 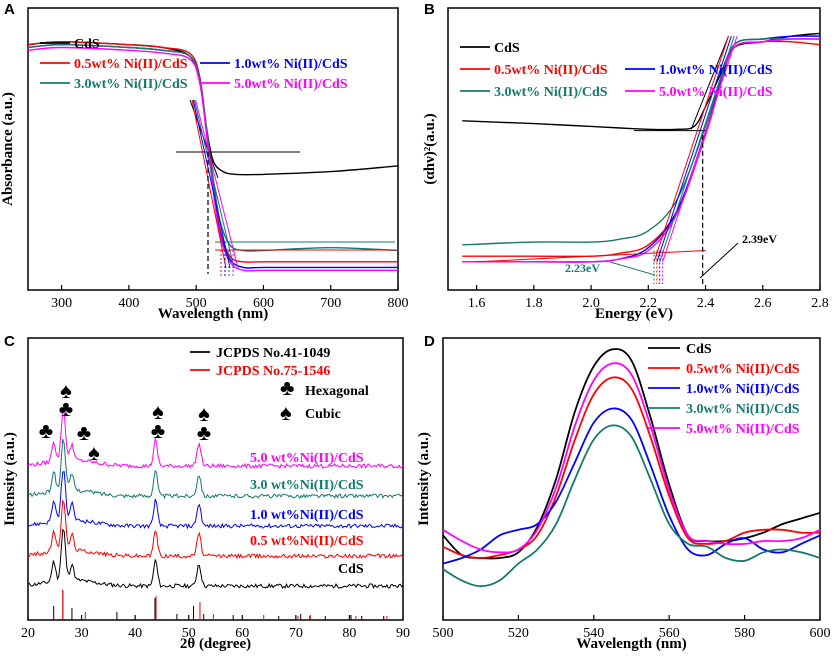 I want to click on x-tick-label: 60, so click(x=242, y=633).